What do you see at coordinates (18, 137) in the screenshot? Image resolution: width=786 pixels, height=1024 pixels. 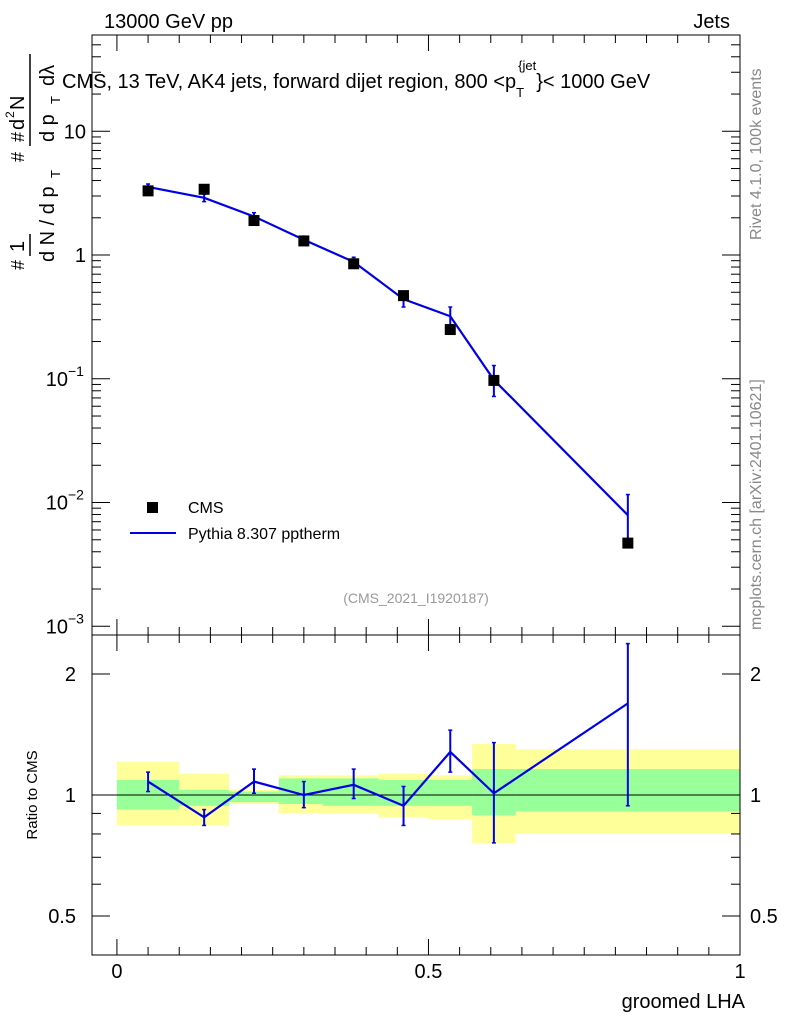 I see `ylabel-hash-3: #` at bounding box center [18, 137].